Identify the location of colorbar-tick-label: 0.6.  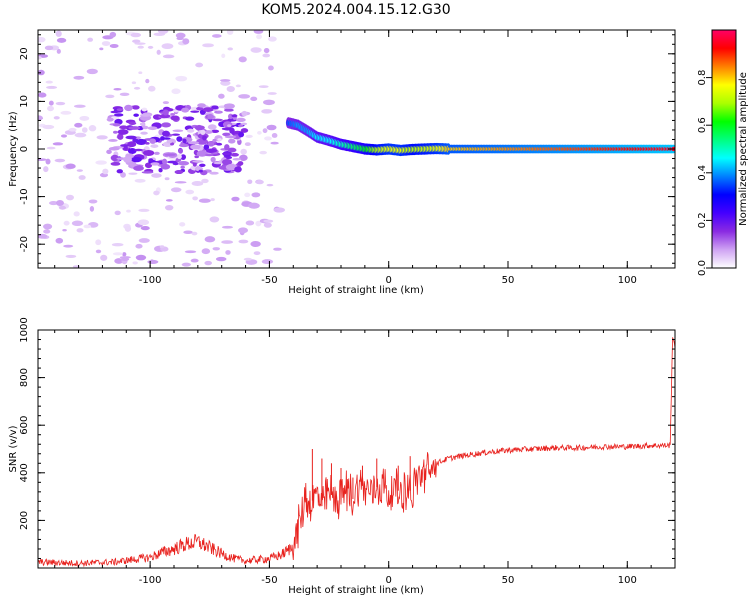
(702, 125).